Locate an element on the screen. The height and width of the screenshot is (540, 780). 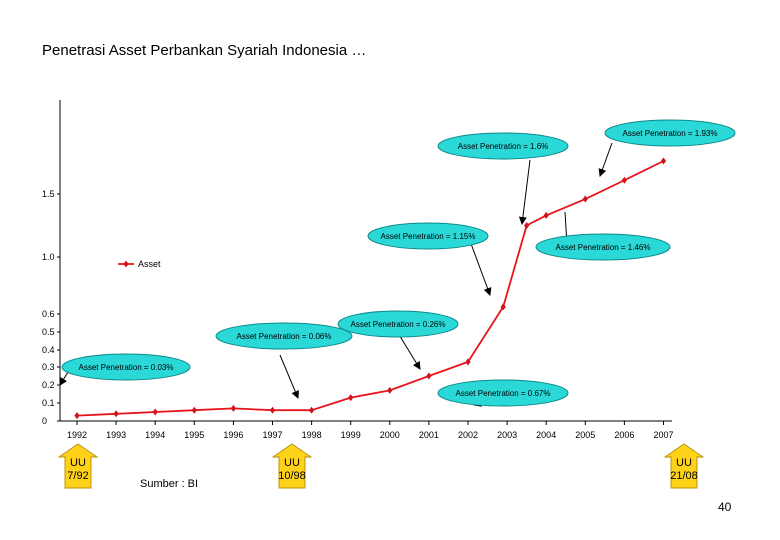
callout-label: Asset Penetration = 0.67% is located at coordinates (503, 393).